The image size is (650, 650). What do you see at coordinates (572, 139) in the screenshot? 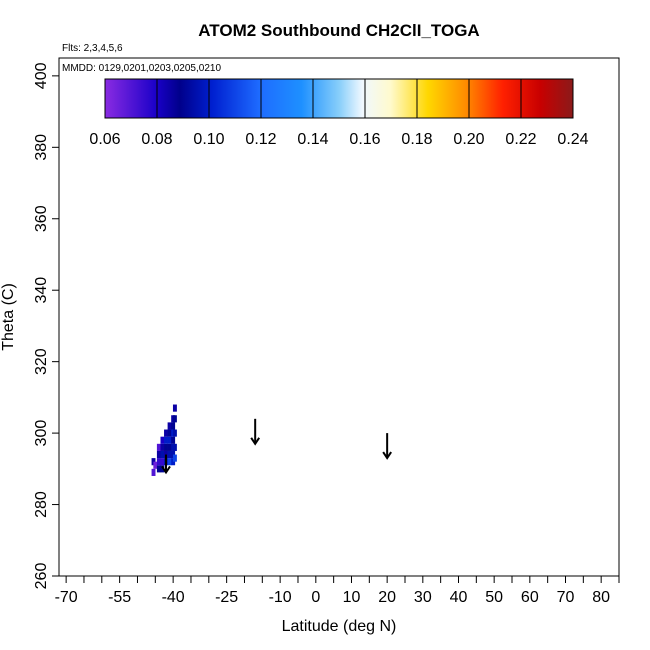
I see `colorbar-tick-label: 0.24` at bounding box center [572, 139].